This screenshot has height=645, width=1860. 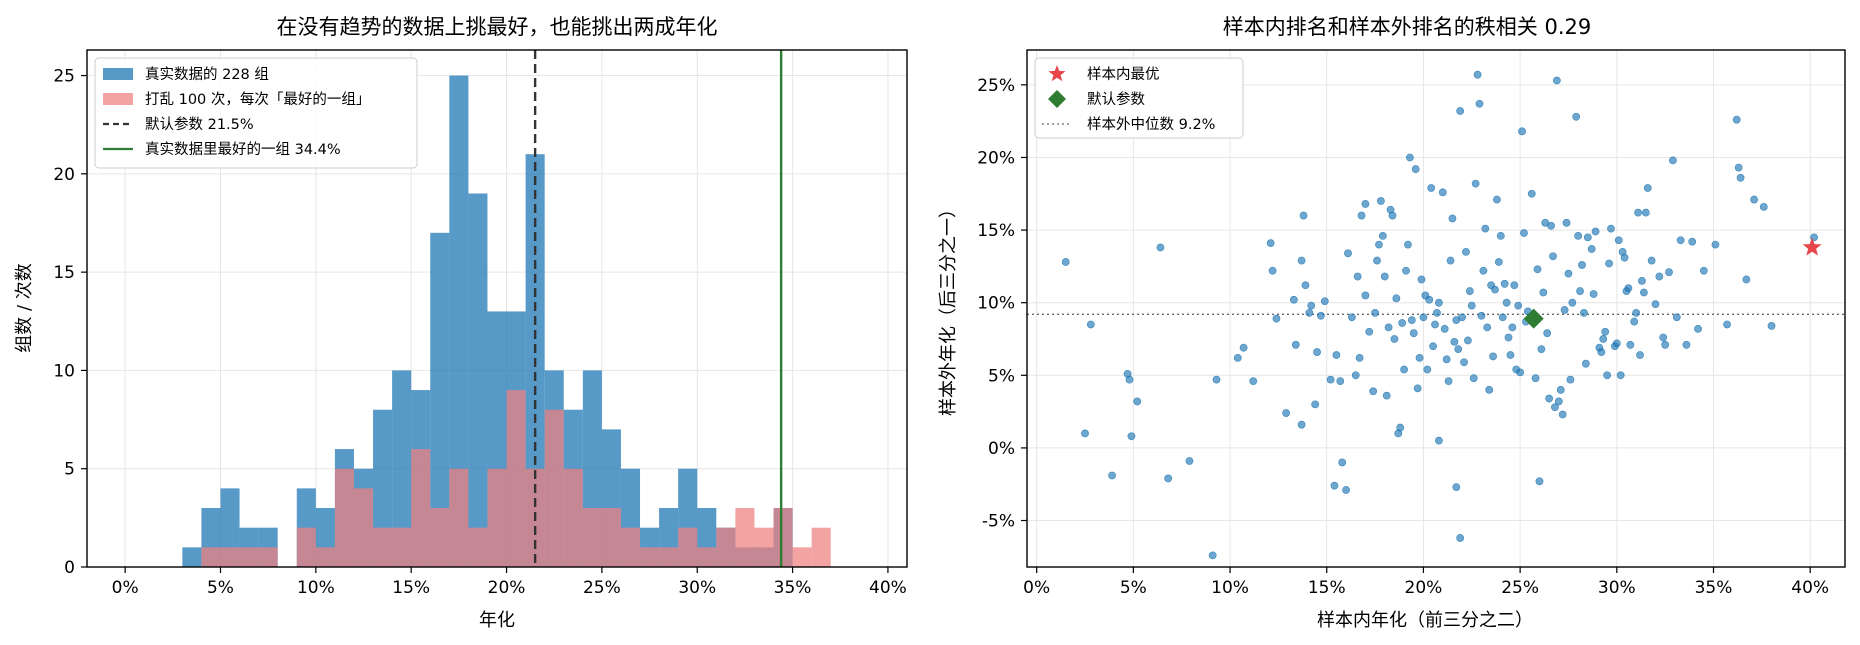 I want to click on histogram-y-tick-label: 0, so click(x=69, y=568).